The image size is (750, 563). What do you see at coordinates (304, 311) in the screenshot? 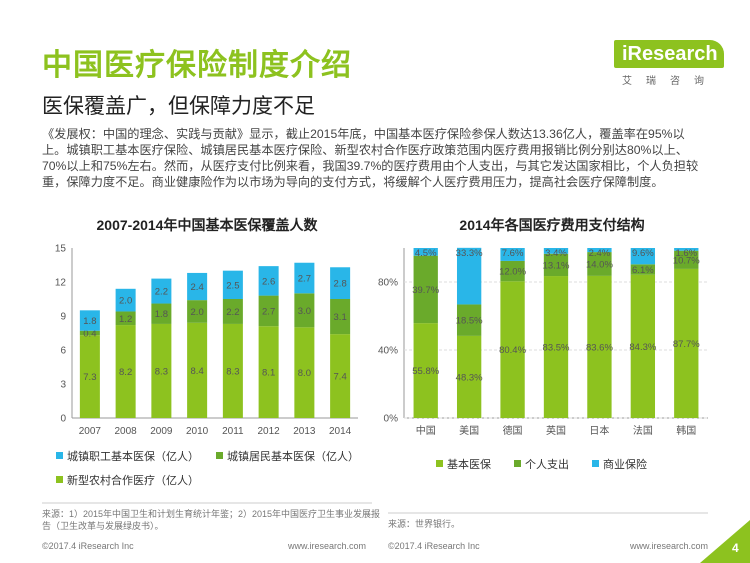
I see `data-label: 3.0` at bounding box center [304, 311].